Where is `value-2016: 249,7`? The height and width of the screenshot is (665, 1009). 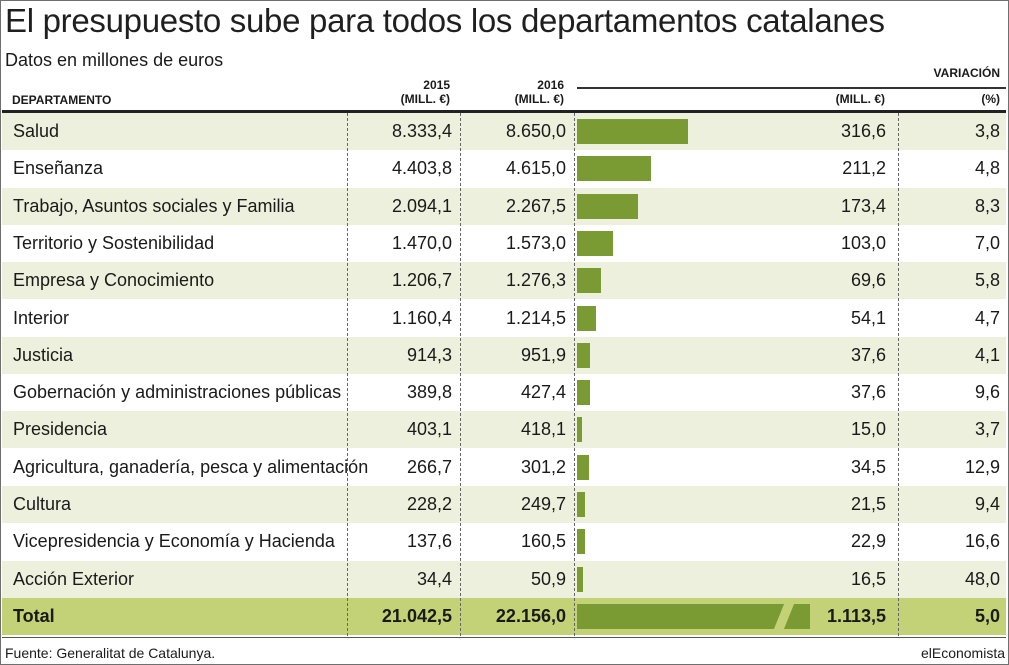 value-2016: 249,7 is located at coordinates (543, 504).